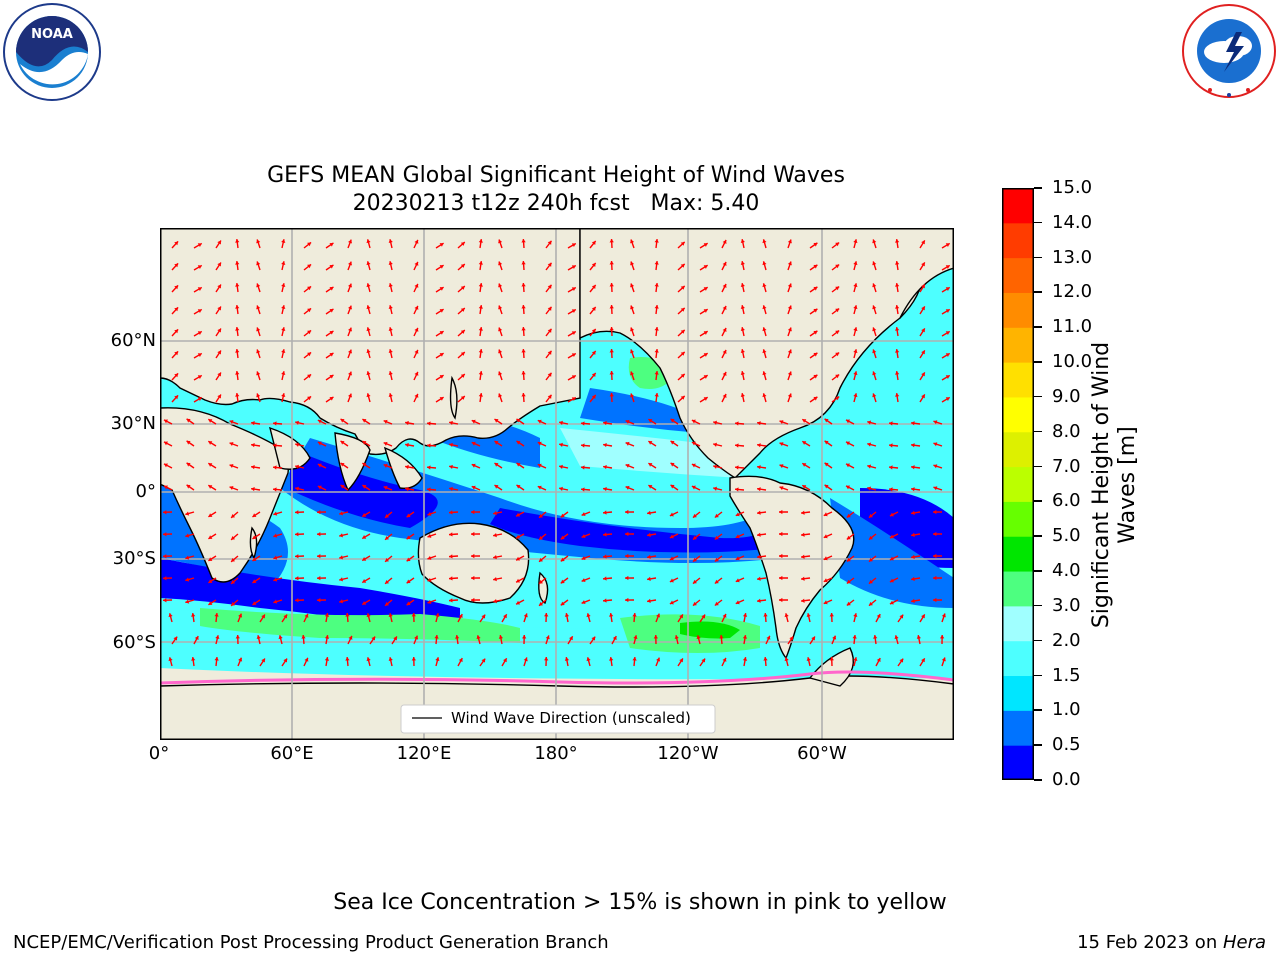 This screenshot has width=1280, height=960. I want to click on lon-label-180: 180°, so click(556, 753).